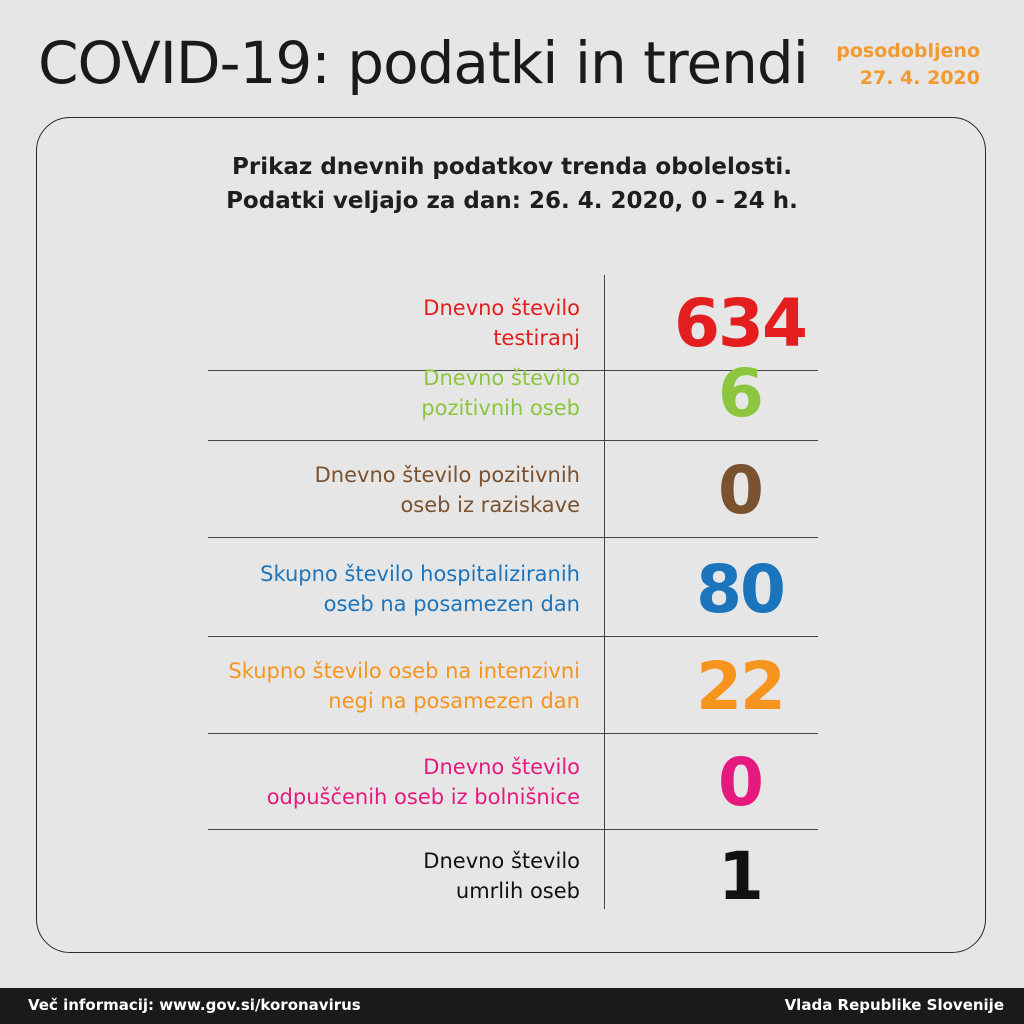 This screenshot has width=1024, height=1024. Describe the element at coordinates (423, 797) in the screenshot. I see `stat-label-line-2: odpuščenih oseb iz bolnišnice` at that location.